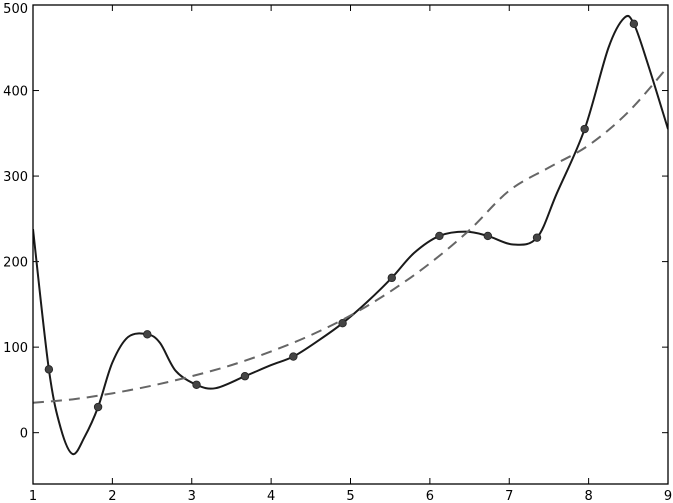  Describe the element at coordinates (588, 496) in the screenshot. I see `x-tick-label: 8` at that location.